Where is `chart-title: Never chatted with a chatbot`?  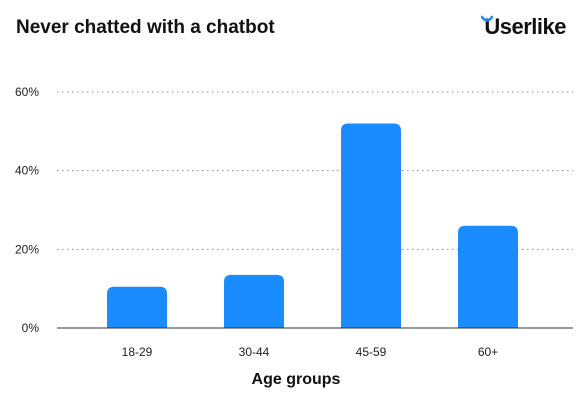 chart-title: Never chatted with a chatbot is located at coordinates (145, 27).